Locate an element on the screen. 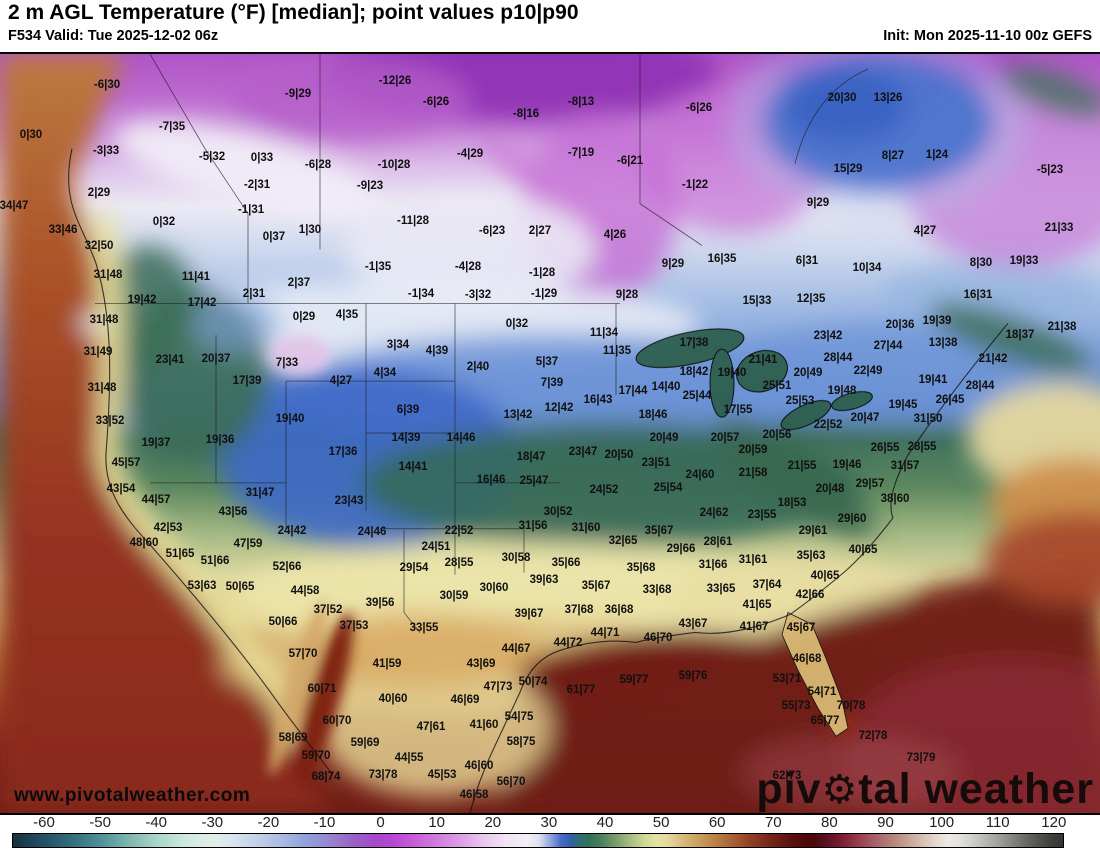 The width and height of the screenshot is (1100, 850). colorbar-tick: -30 is located at coordinates (212, 822).